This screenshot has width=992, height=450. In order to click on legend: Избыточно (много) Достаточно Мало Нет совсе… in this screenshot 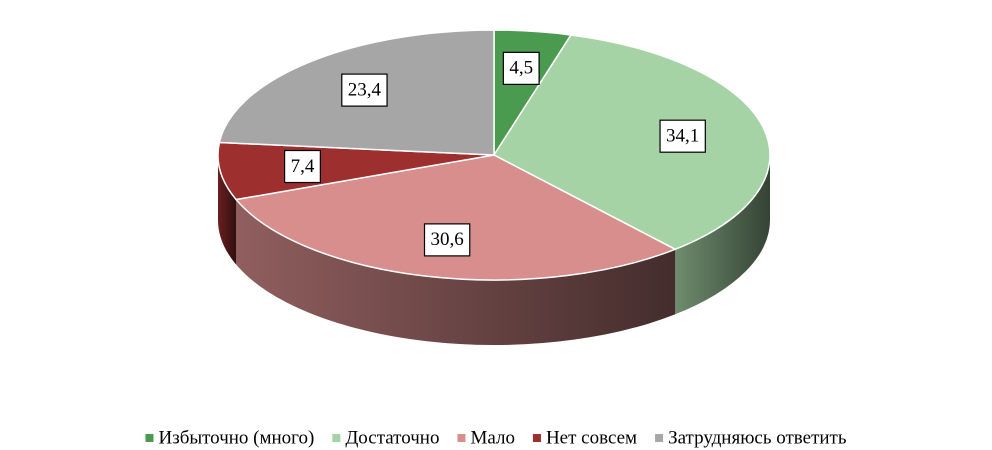, I will do `click(496, 437)`.